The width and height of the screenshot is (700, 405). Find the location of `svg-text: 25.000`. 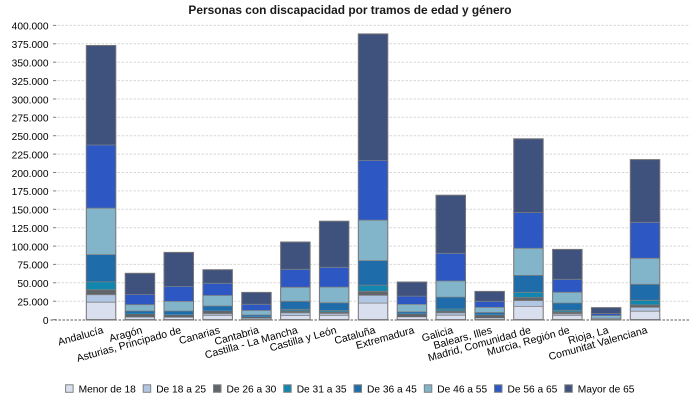

svg-text: 25.000 is located at coordinates (32, 303).